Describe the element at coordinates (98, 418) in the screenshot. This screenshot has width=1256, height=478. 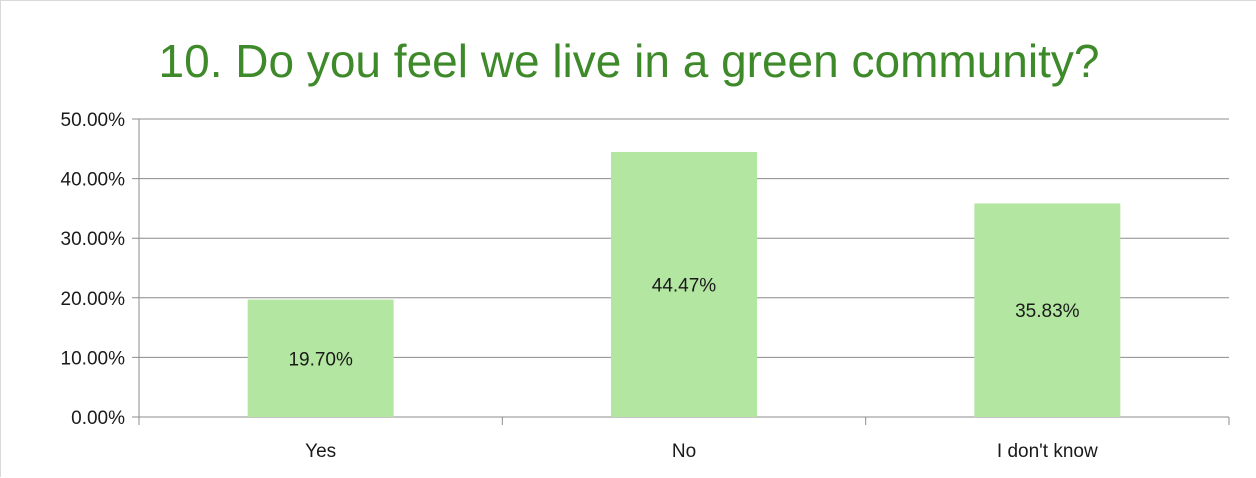
I see `y-tick-label-0: 0.00%` at that location.